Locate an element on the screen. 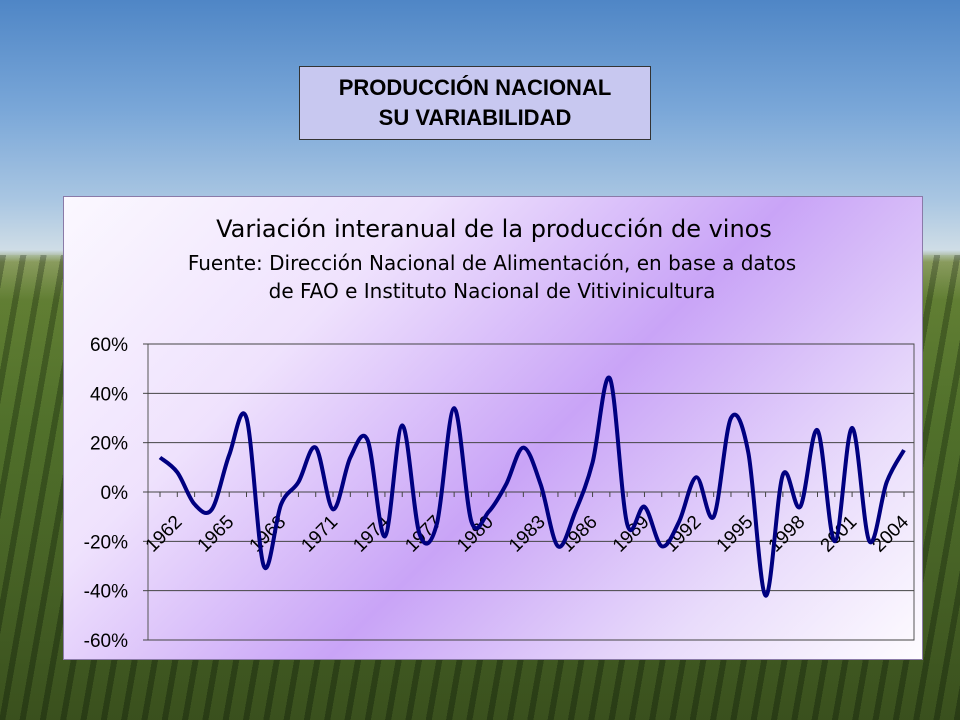 The image size is (960, 720). x-tick-label: 1995 is located at coordinates (735, 534).